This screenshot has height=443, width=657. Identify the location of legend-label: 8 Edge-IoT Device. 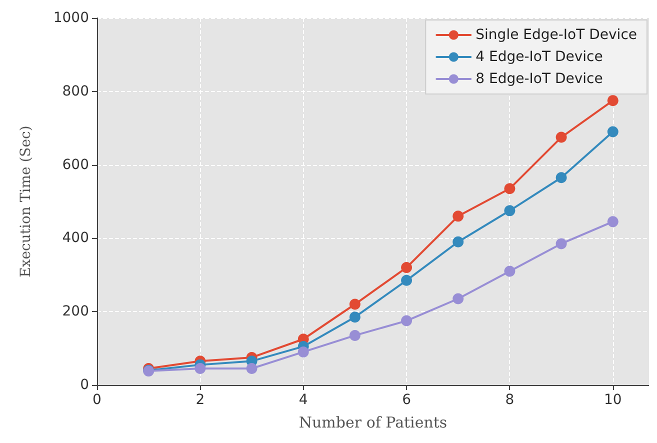
(539, 79).